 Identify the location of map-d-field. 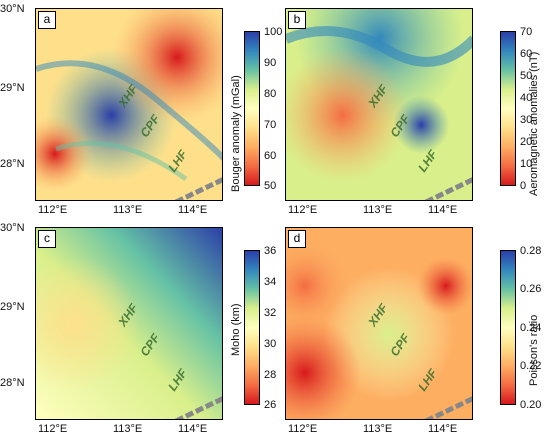
(379, 323).